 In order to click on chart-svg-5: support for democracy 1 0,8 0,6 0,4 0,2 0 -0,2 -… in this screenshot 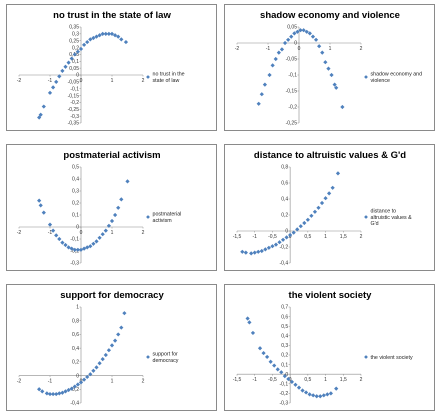, I will do `click(98, 348)`.